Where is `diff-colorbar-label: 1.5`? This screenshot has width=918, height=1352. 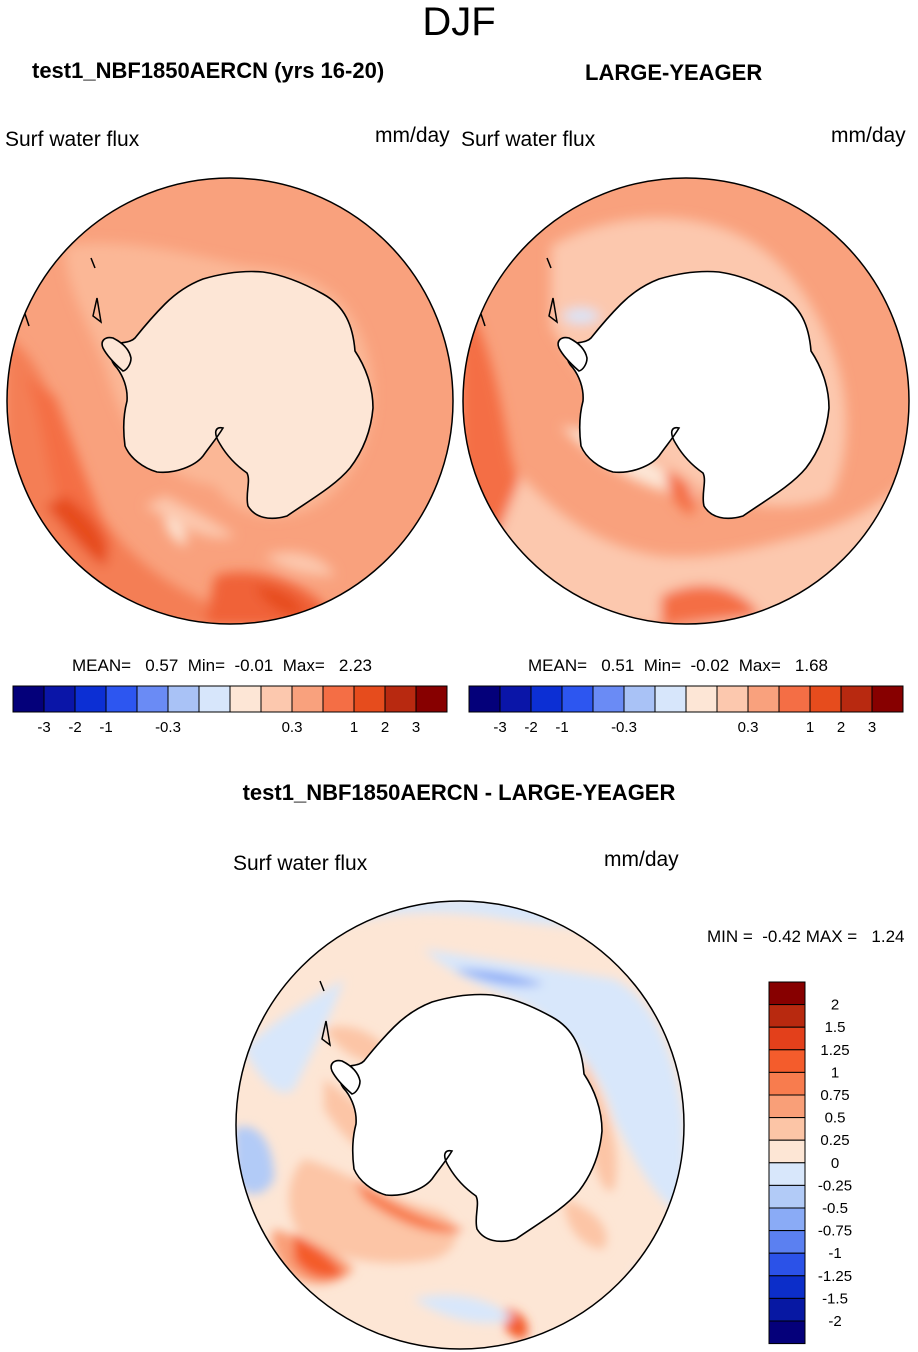
diff-colorbar-label: 1.5 is located at coordinates (835, 1027).